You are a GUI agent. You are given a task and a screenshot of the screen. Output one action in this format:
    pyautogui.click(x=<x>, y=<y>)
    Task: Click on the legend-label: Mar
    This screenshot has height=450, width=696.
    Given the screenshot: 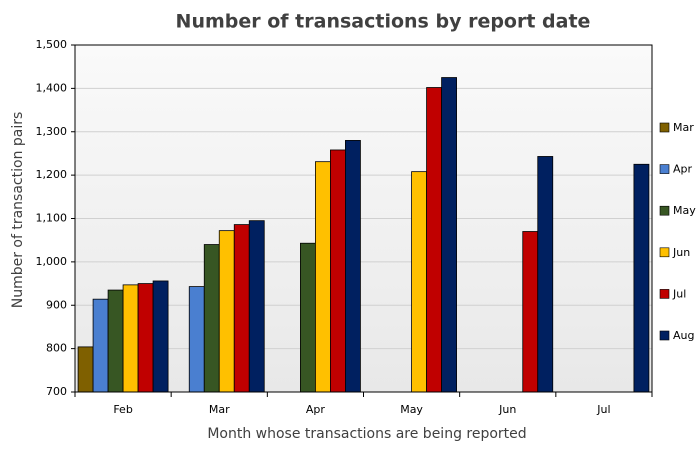 What is the action you would take?
    pyautogui.click(x=683, y=127)
    